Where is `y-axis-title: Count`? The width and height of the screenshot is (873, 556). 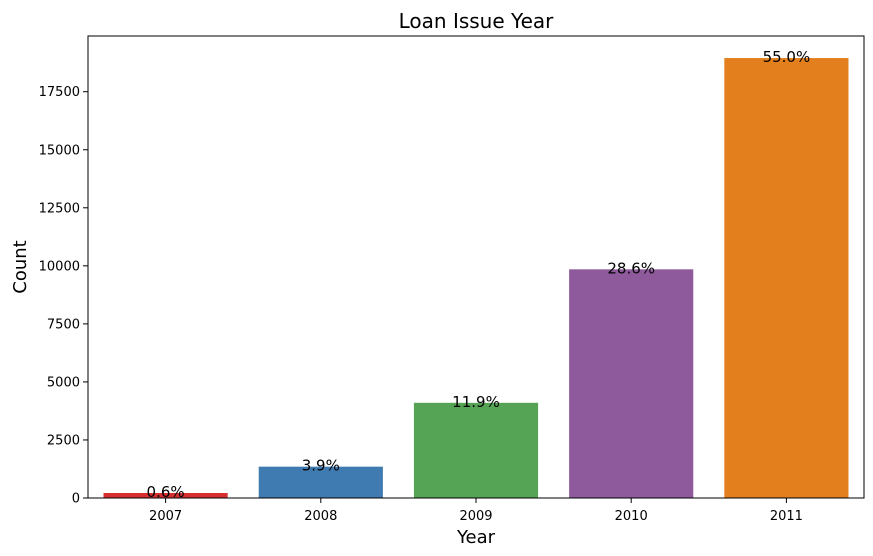
y-axis-title: Count is located at coordinates (20, 266).